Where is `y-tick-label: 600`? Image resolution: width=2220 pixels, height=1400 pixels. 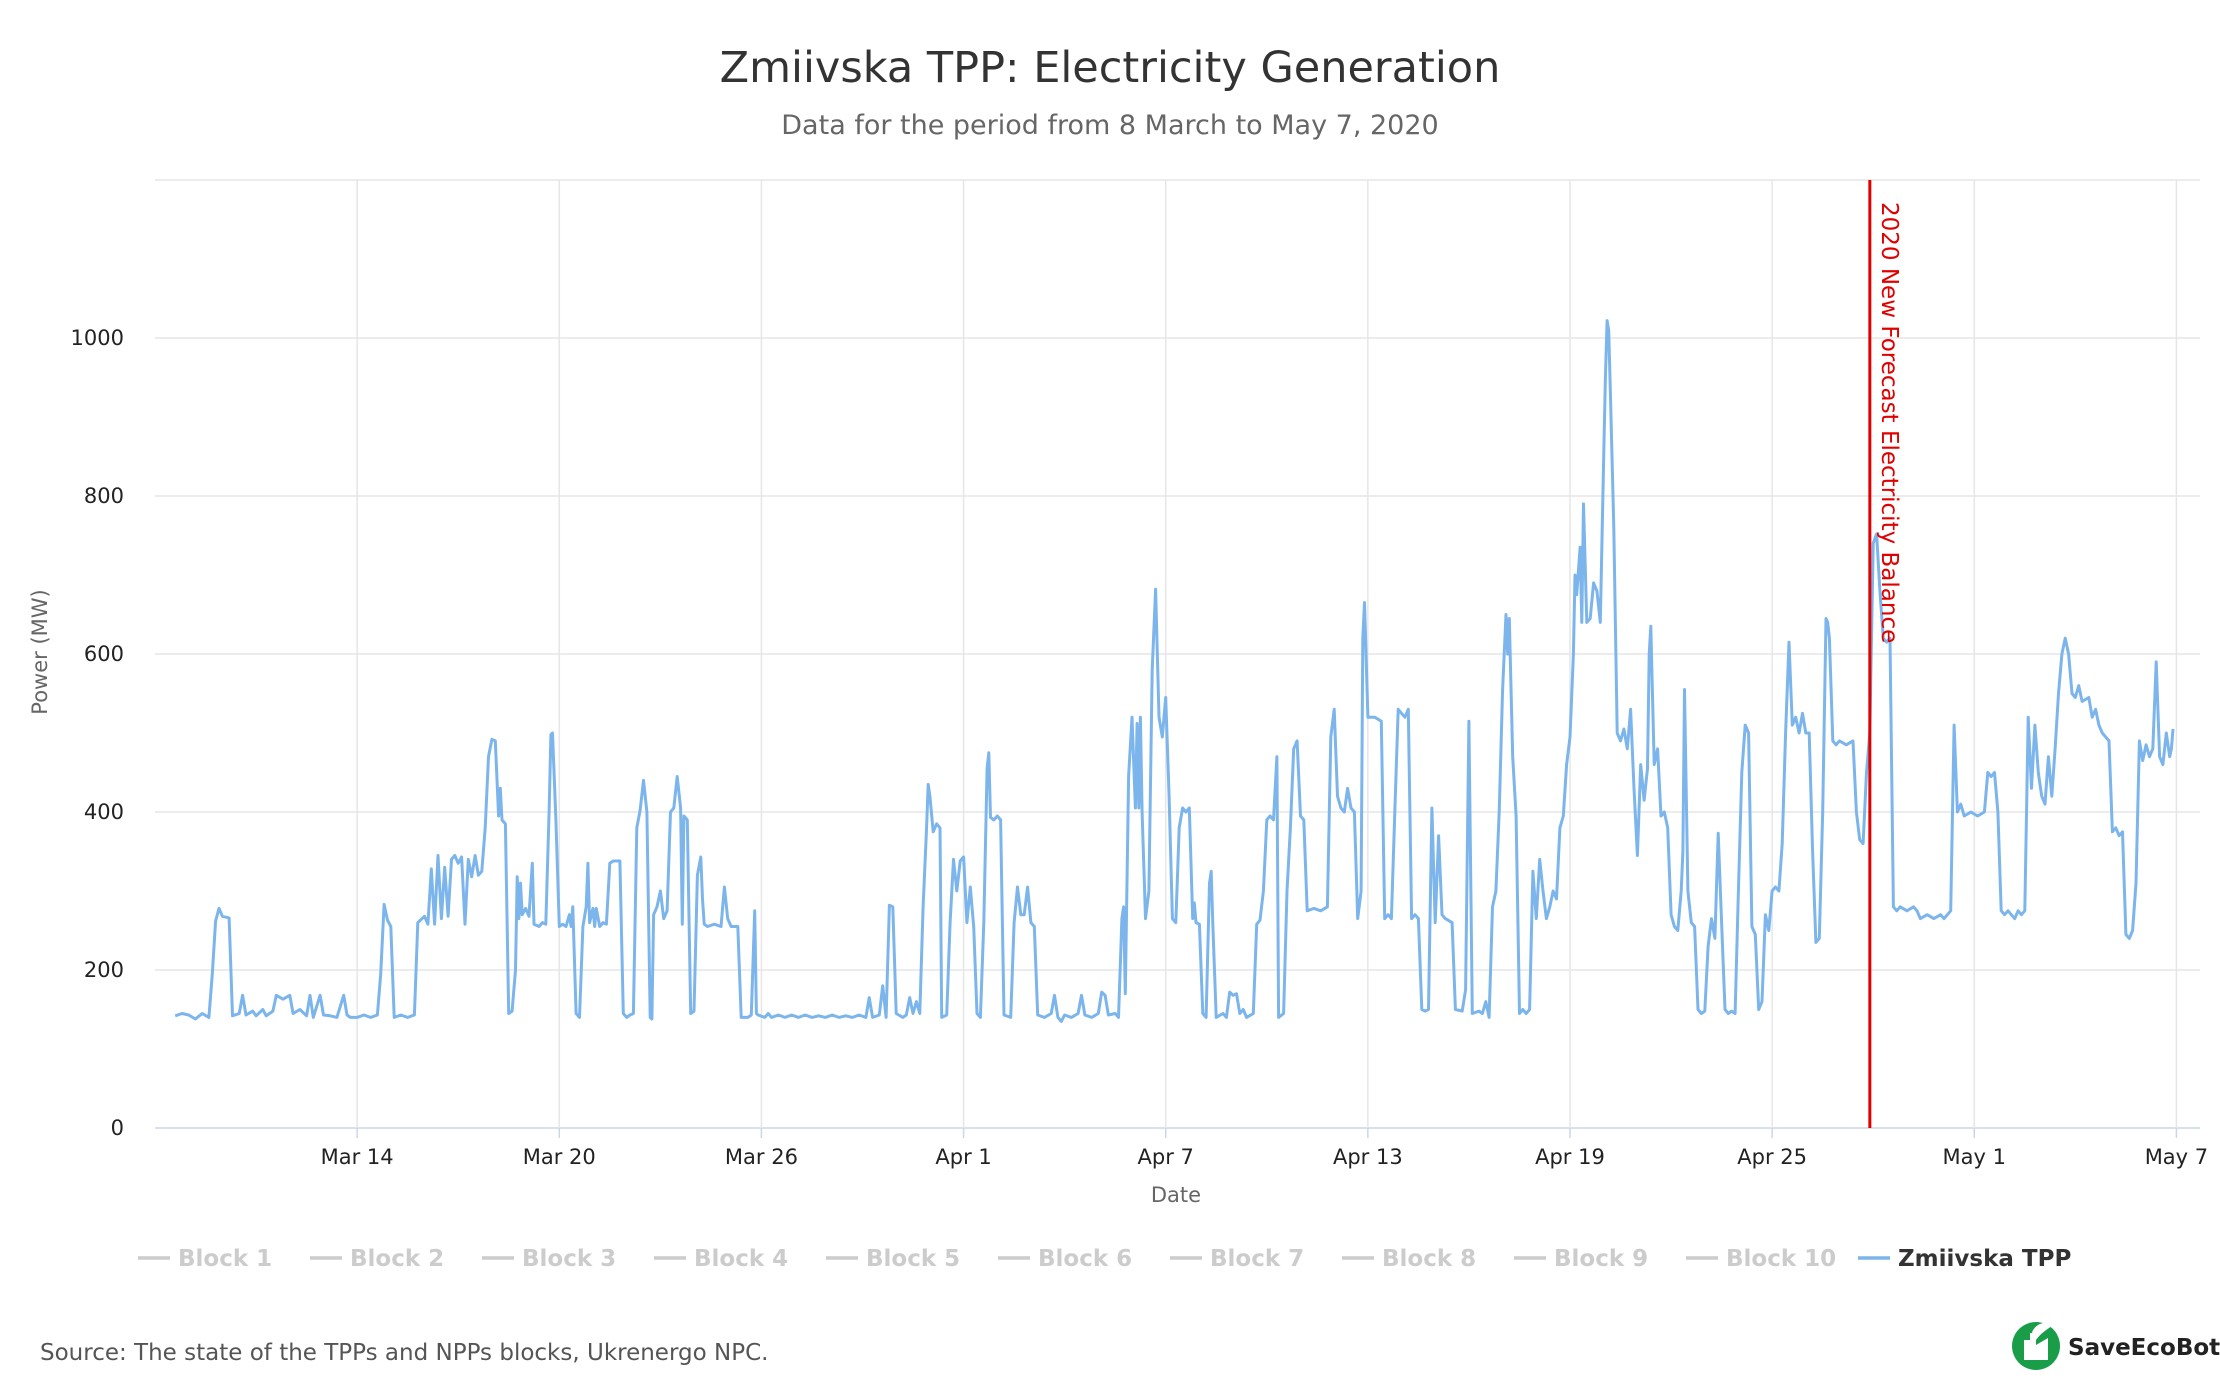
y-tick-label: 600 is located at coordinates (104, 654).